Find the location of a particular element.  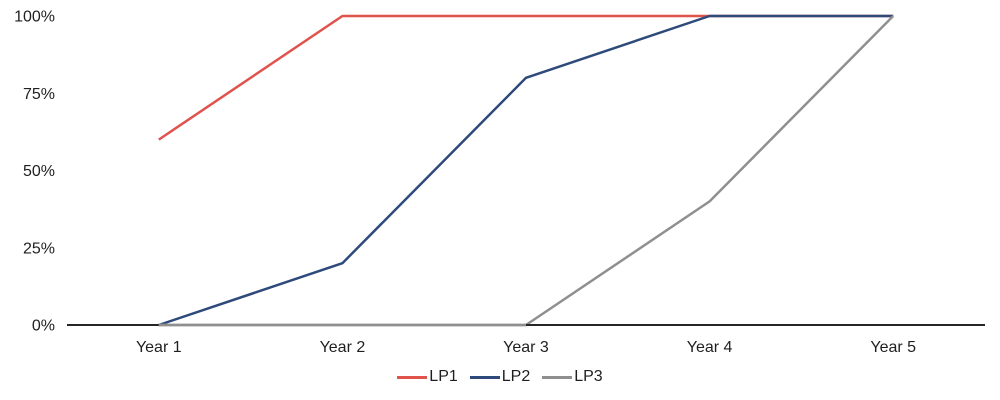

y-tick-label: 50% is located at coordinates (39, 171).